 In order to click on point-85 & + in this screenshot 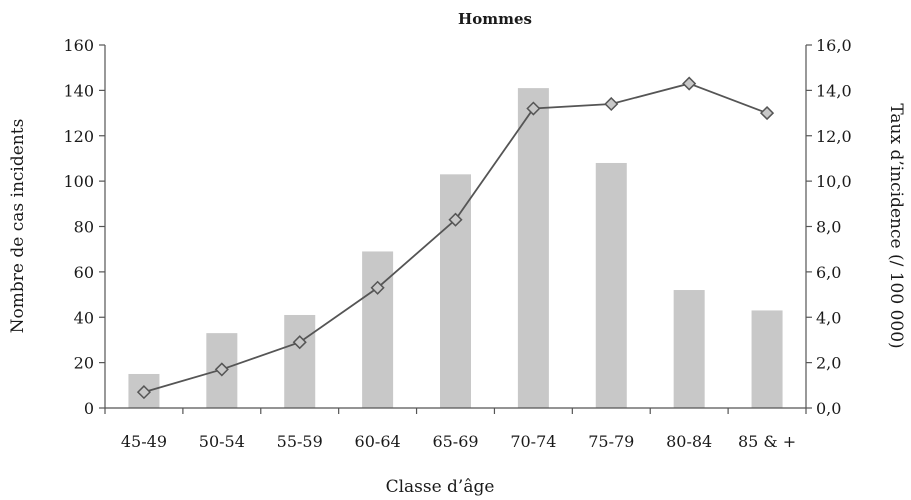, I will do `click(767, 113)`.